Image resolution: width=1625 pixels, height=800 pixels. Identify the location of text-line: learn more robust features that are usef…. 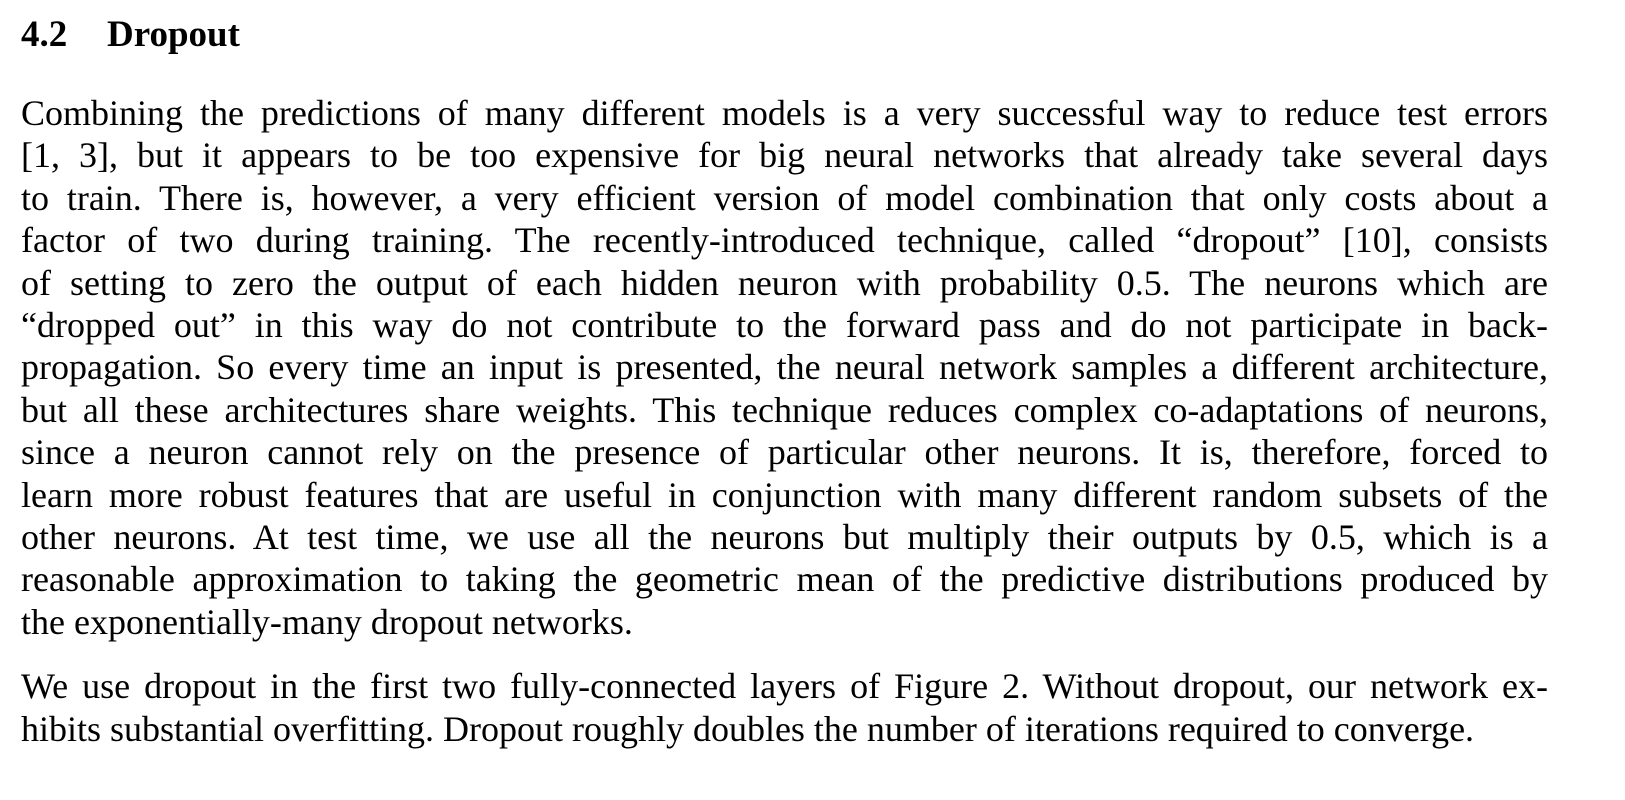
(784, 494).